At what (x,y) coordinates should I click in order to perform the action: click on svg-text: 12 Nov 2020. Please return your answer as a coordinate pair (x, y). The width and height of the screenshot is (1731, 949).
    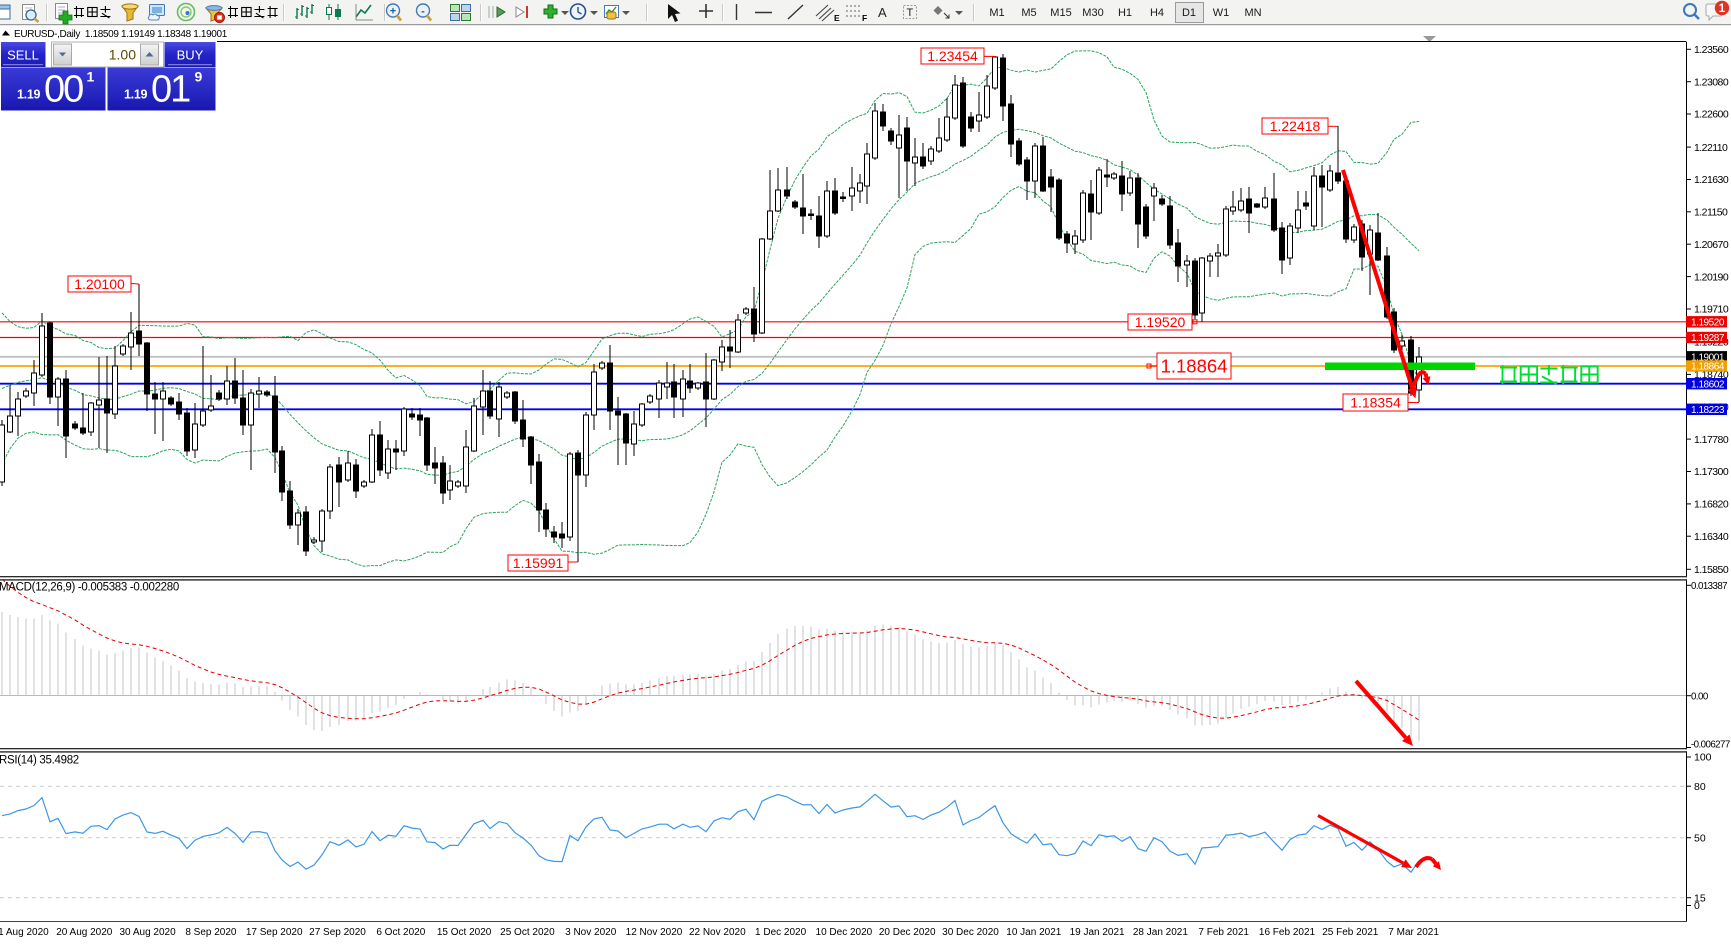
    Looking at the image, I should click on (654, 932).